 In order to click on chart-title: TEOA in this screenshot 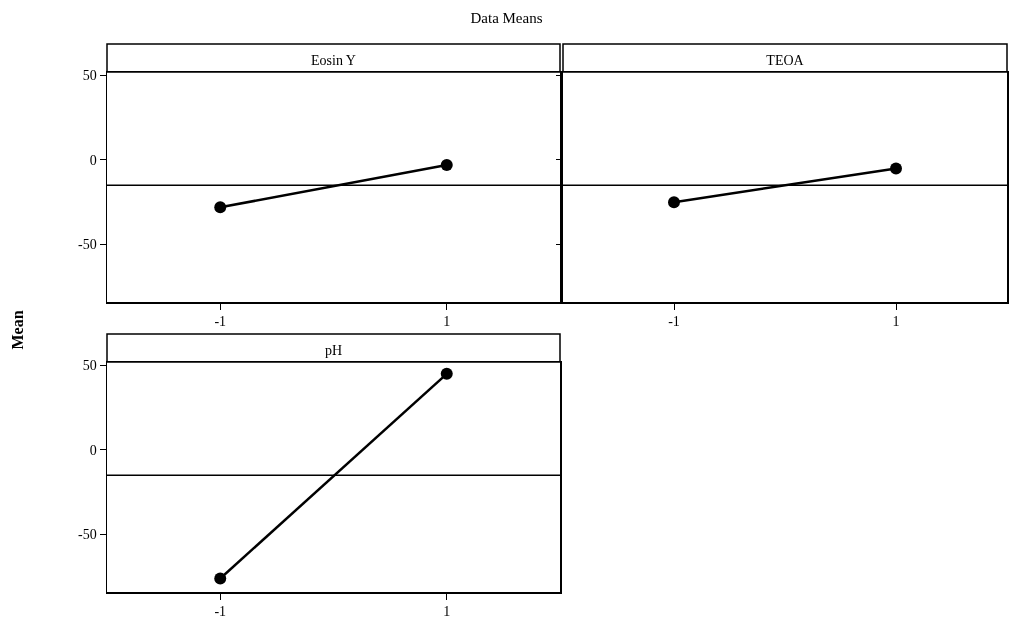, I will do `click(785, 60)`.